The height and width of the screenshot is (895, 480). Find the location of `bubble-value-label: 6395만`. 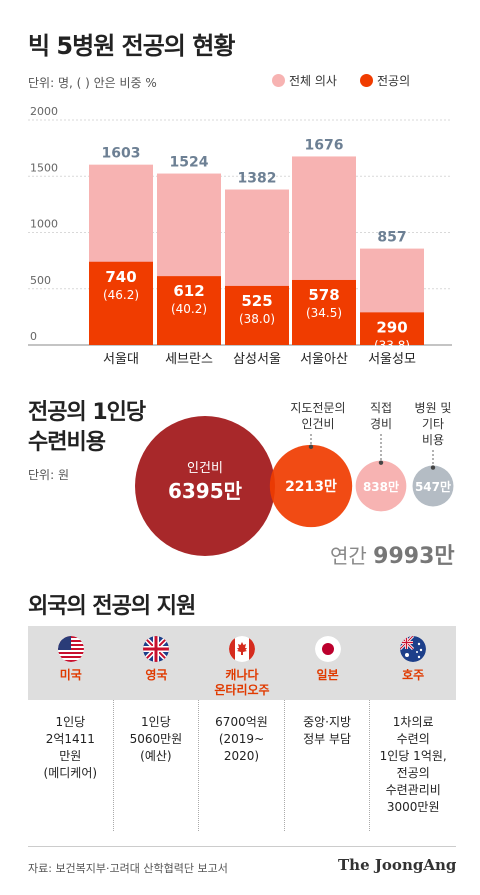

bubble-value-label: 6395만 is located at coordinates (205, 491).